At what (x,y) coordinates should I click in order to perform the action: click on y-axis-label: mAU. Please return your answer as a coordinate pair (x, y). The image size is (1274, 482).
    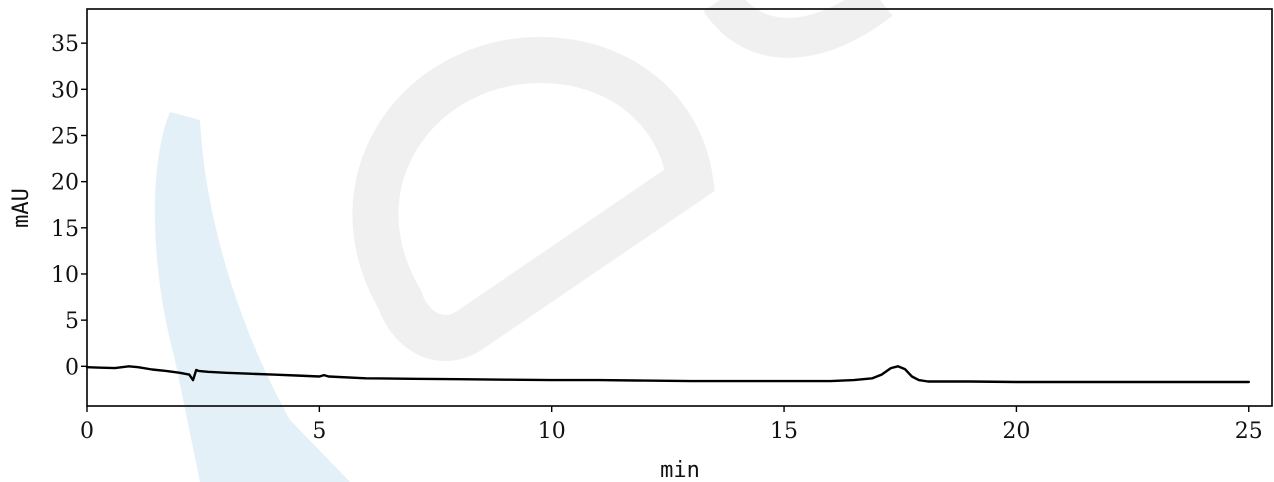
    Looking at the image, I should click on (21, 208).